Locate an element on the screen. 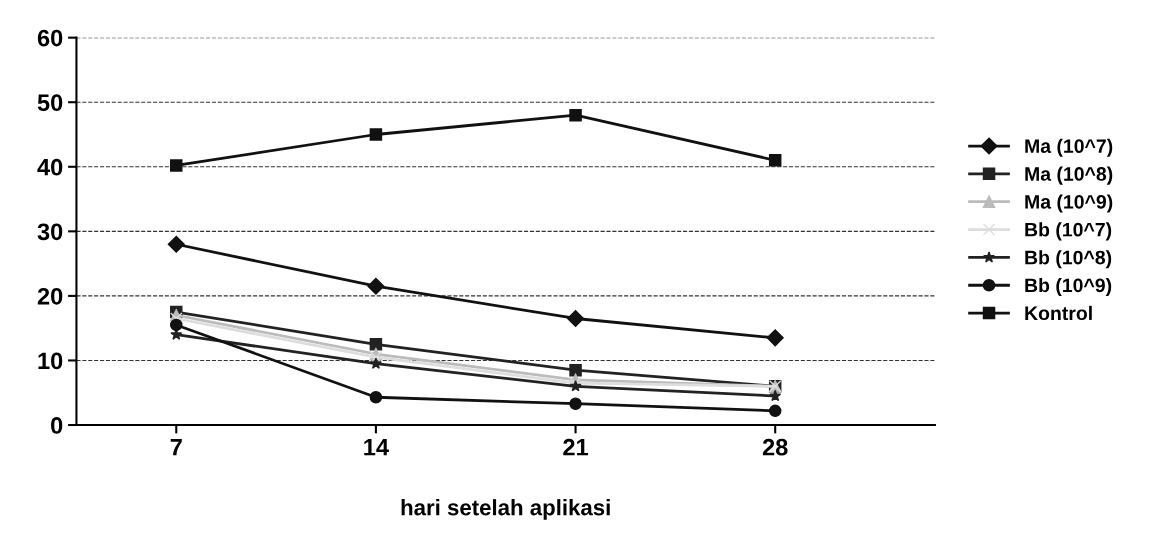  legend-label: Ma (10^7) is located at coordinates (1069, 147).